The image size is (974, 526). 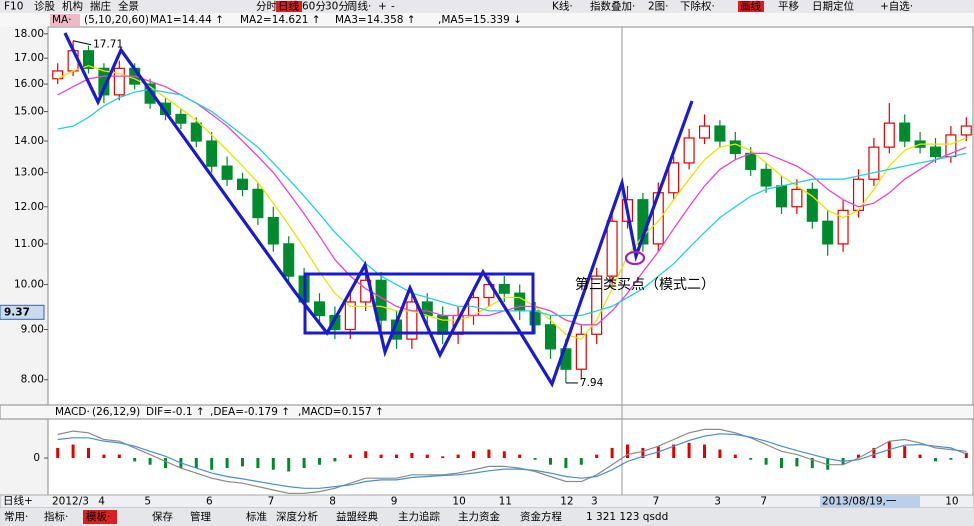 I want to click on consolidation-box, so click(x=419, y=303).